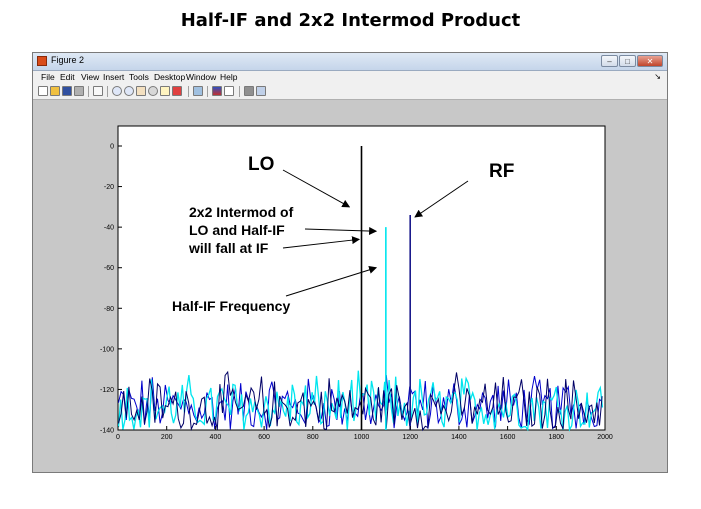  I want to click on menu-tools: Tools, so click(139, 77).